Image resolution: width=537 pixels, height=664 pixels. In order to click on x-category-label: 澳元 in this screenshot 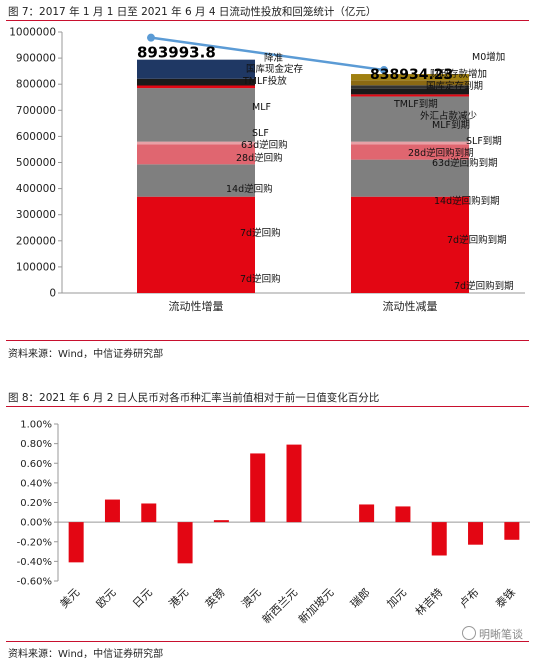, I will do `click(251, 598)`.